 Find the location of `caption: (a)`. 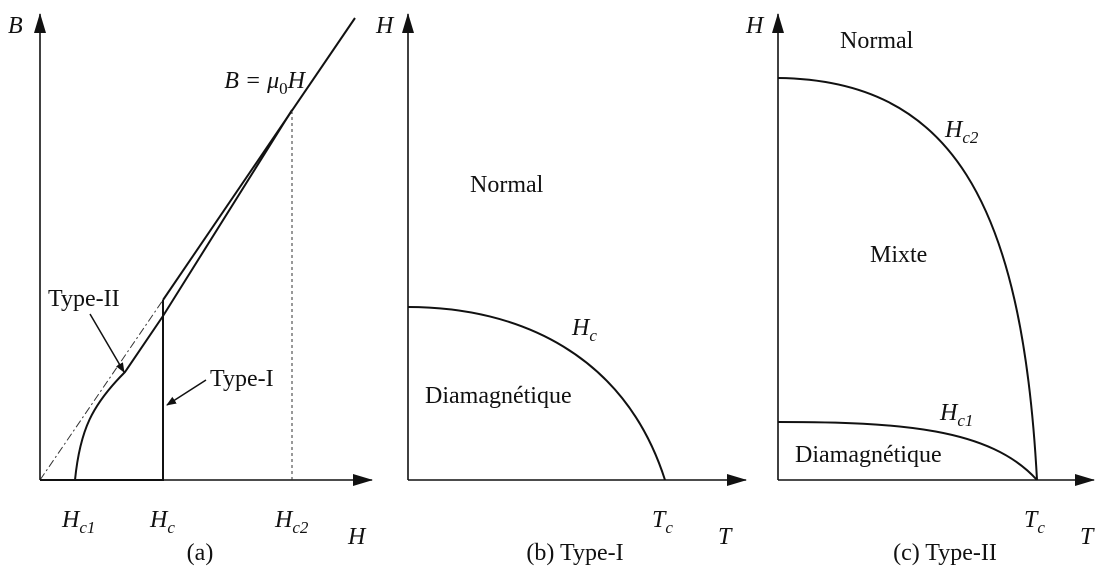

caption: (a) is located at coordinates (200, 553).